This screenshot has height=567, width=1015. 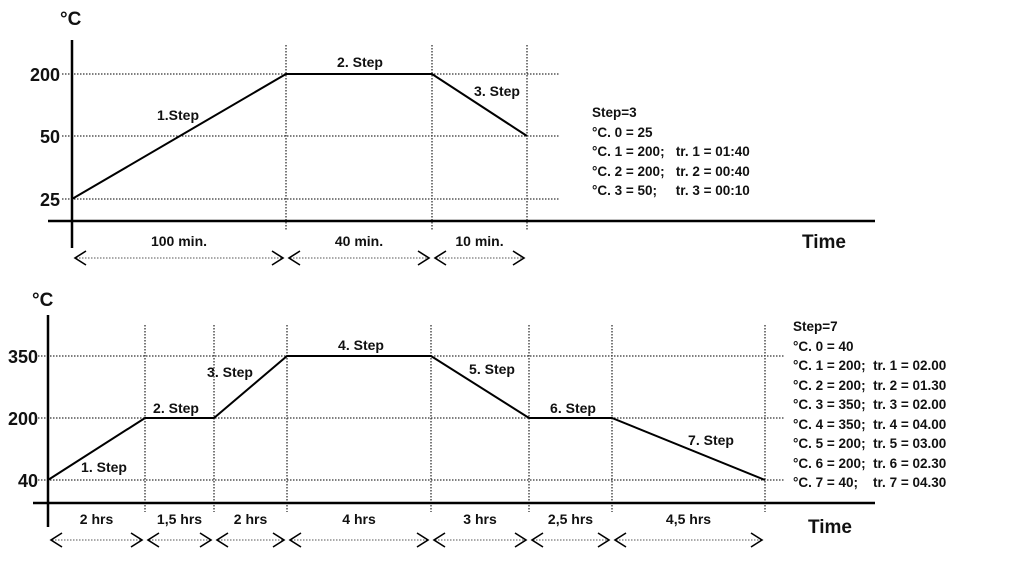 I want to click on summary-line: °C. 3 = 350; tr. 3 = 02.00, so click(x=870, y=404).